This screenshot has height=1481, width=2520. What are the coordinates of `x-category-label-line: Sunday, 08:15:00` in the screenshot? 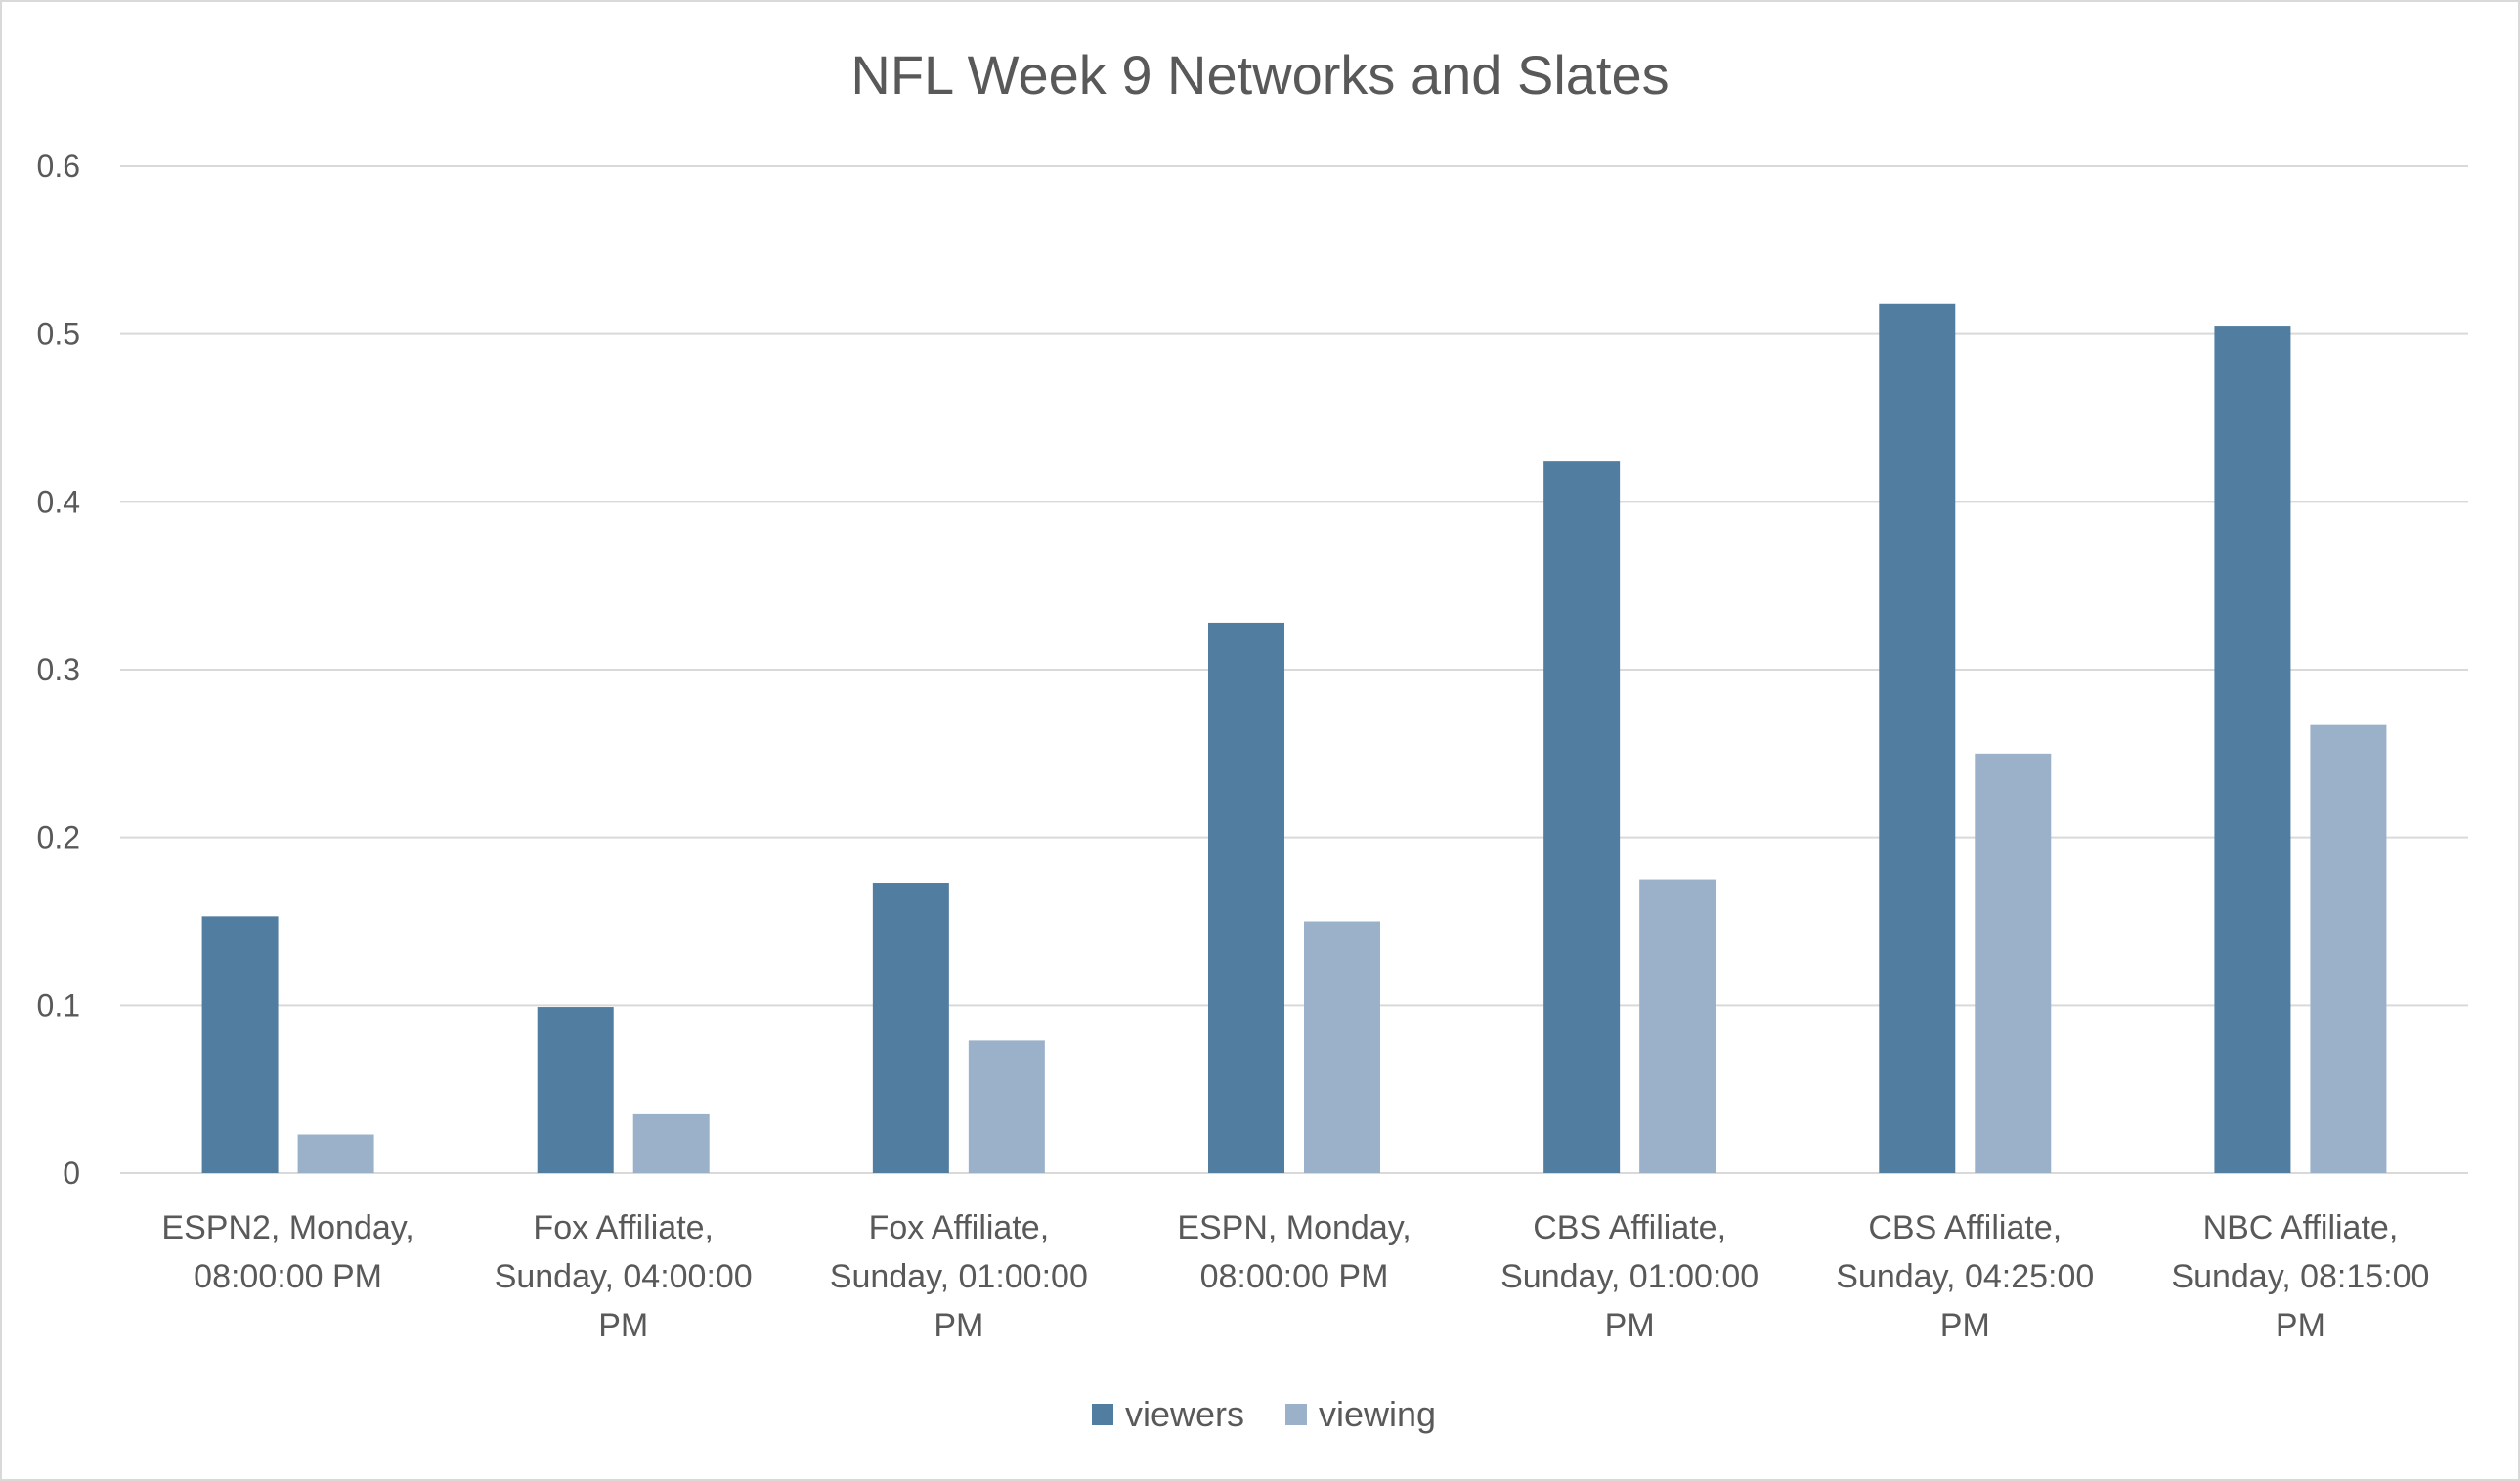 It's located at (2300, 1276).